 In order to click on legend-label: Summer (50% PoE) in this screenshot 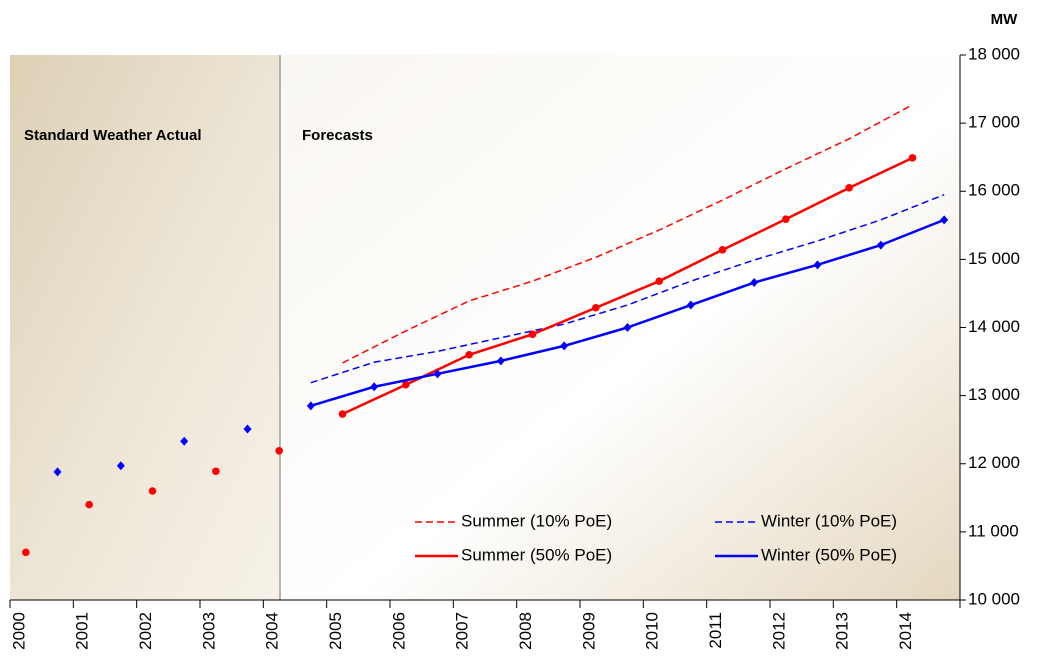, I will do `click(536, 554)`.